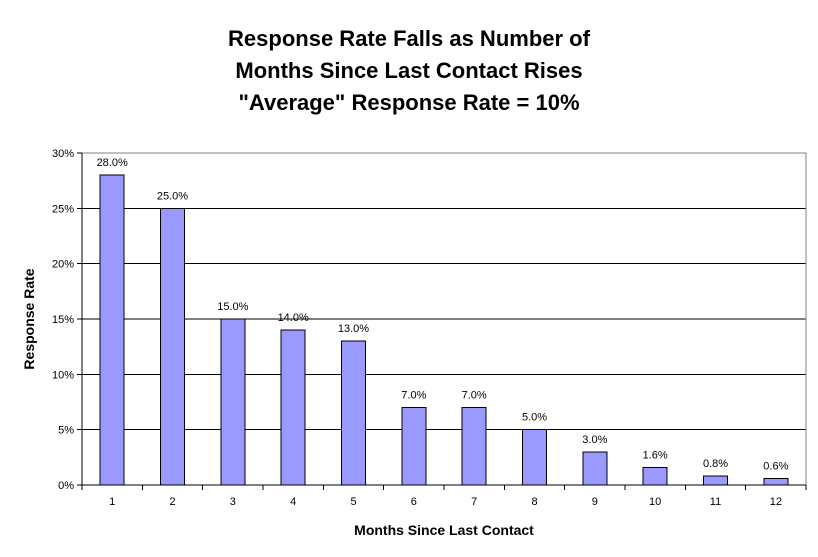 Image resolution: width=818 pixels, height=557 pixels. I want to click on x-tick-label: 5, so click(353, 502).